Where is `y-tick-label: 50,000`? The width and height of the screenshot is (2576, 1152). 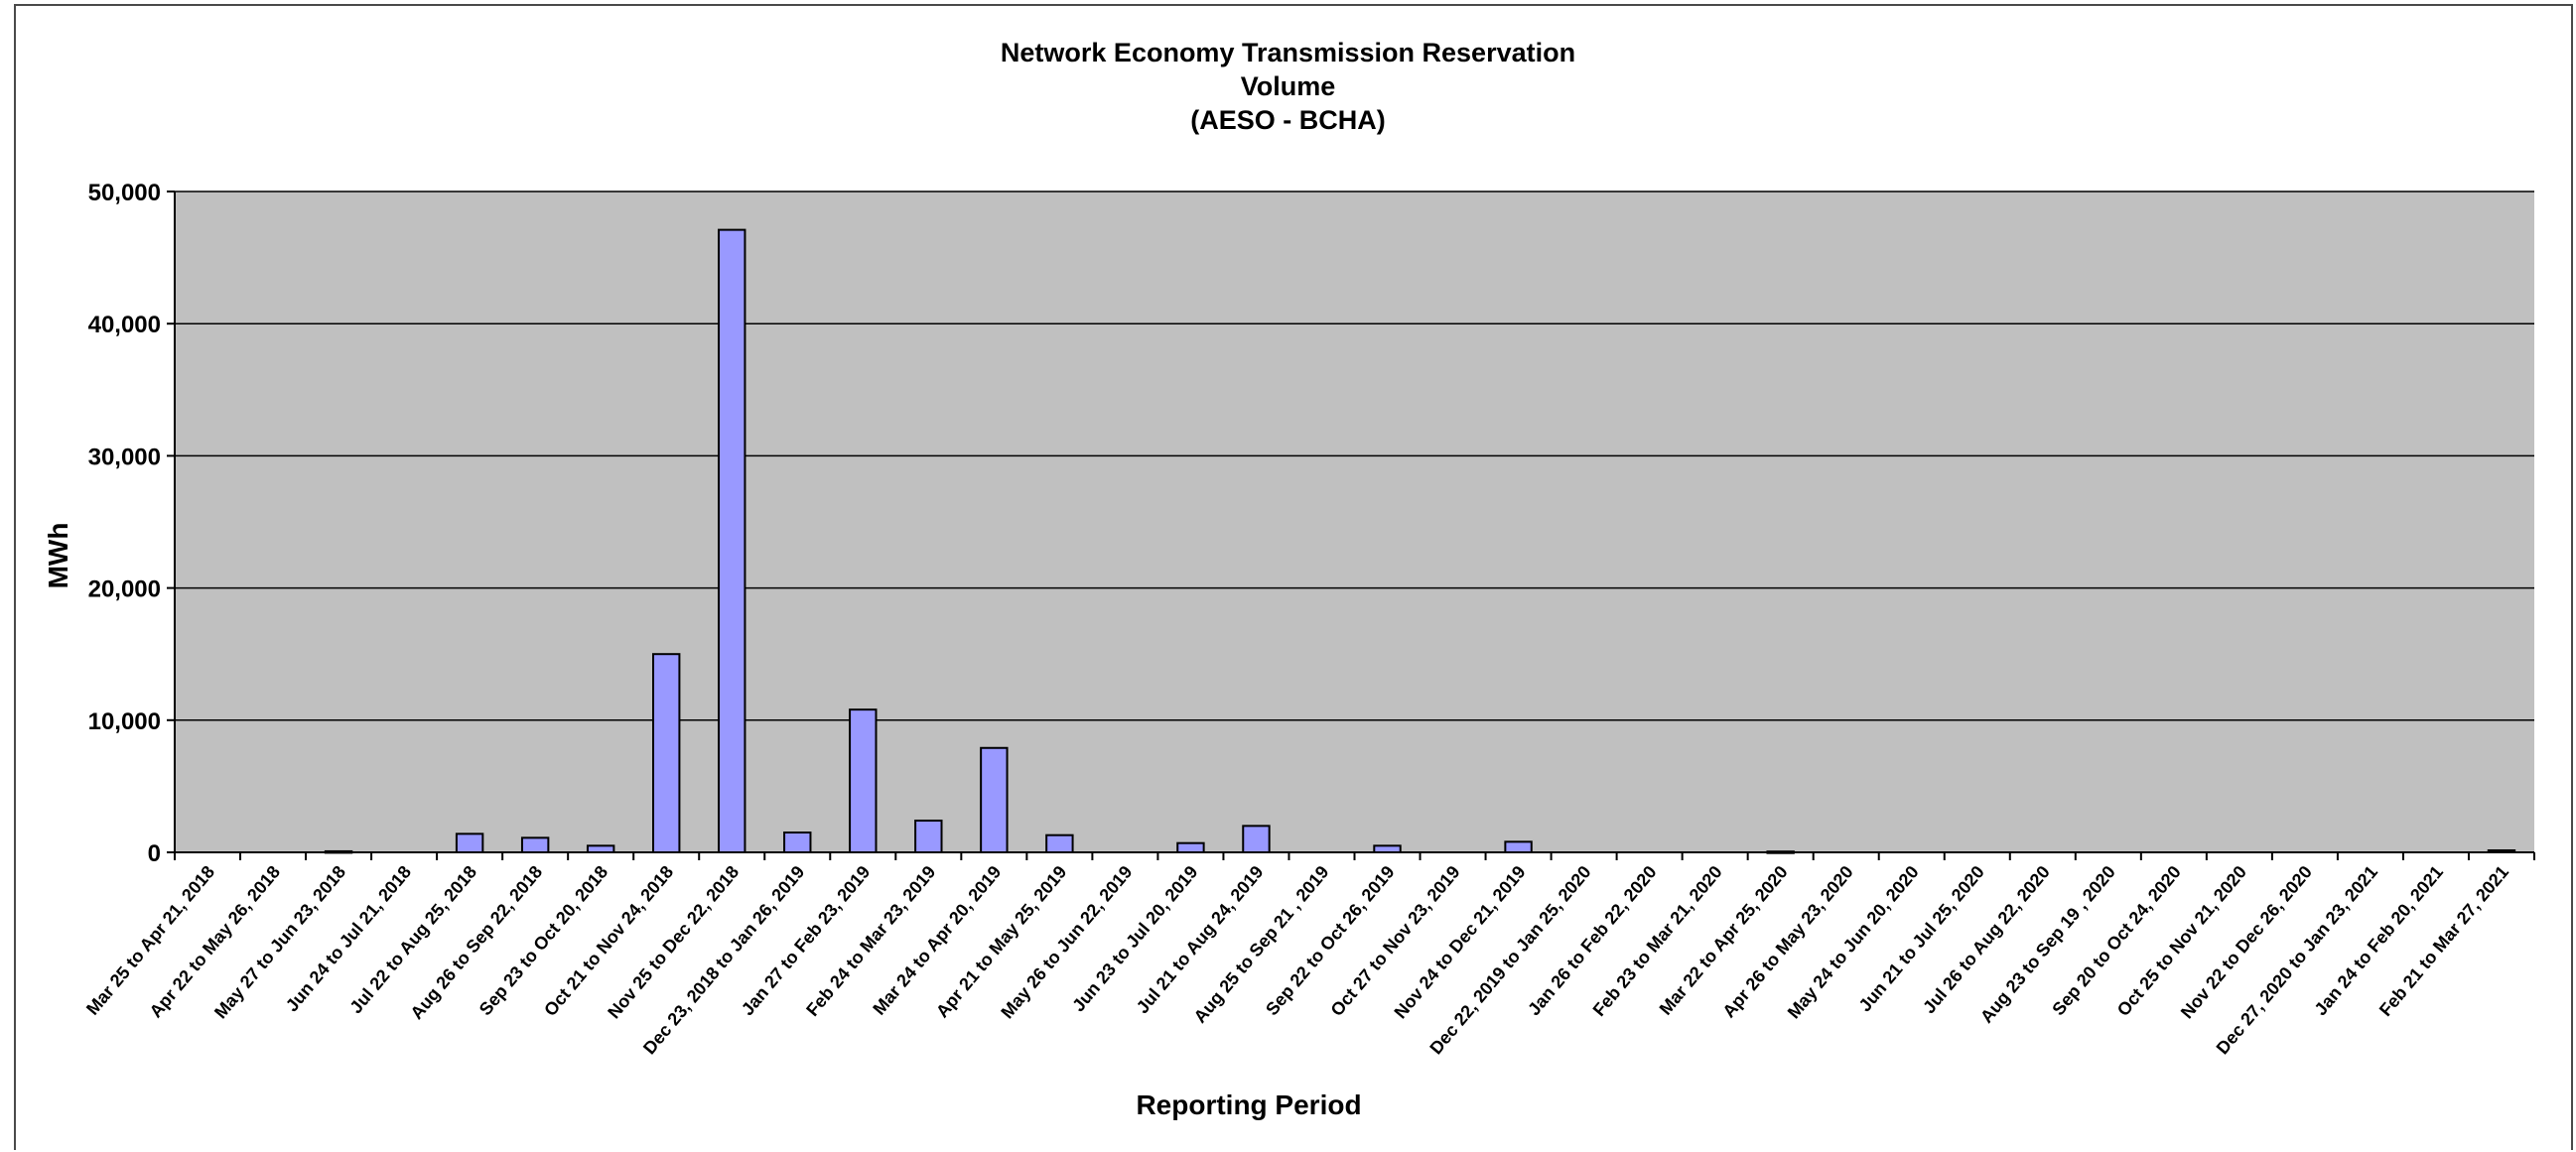
y-tick-label: 50,000 is located at coordinates (125, 193).